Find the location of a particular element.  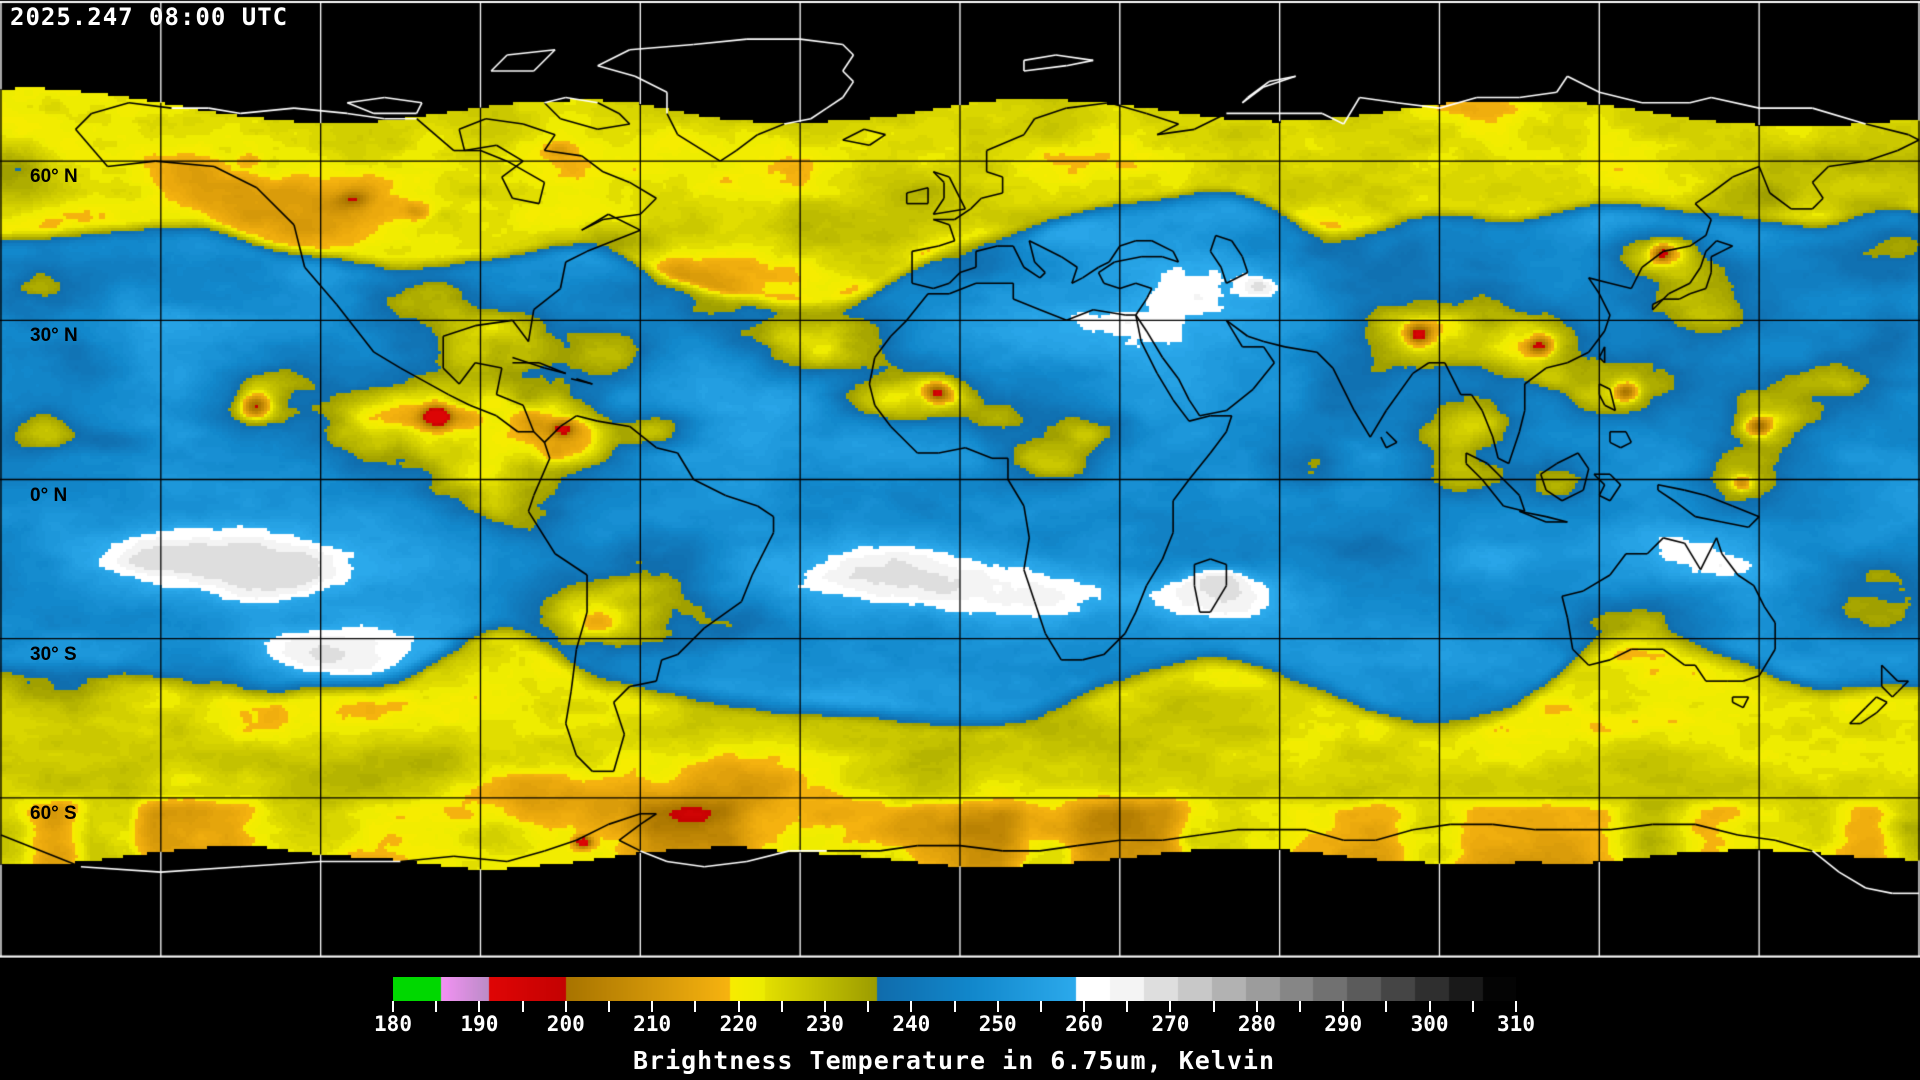

colorbar-tick-label: 200 is located at coordinates (565, 1024).